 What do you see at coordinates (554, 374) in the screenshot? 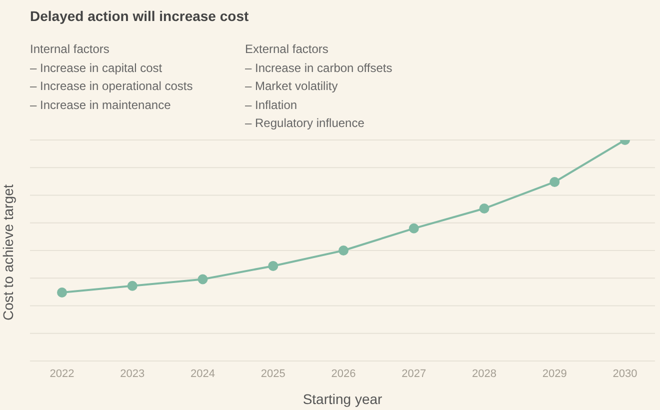
I see `x-tick-label: 2029` at bounding box center [554, 374].